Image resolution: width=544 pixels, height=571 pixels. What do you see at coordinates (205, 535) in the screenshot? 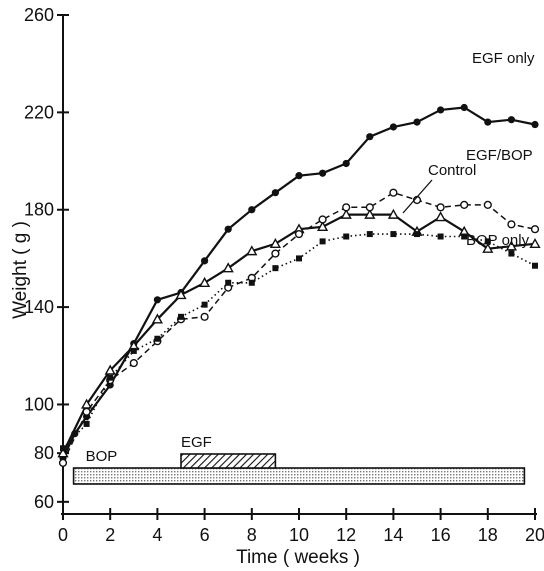
I see `x-tick-label: 6` at bounding box center [205, 535].